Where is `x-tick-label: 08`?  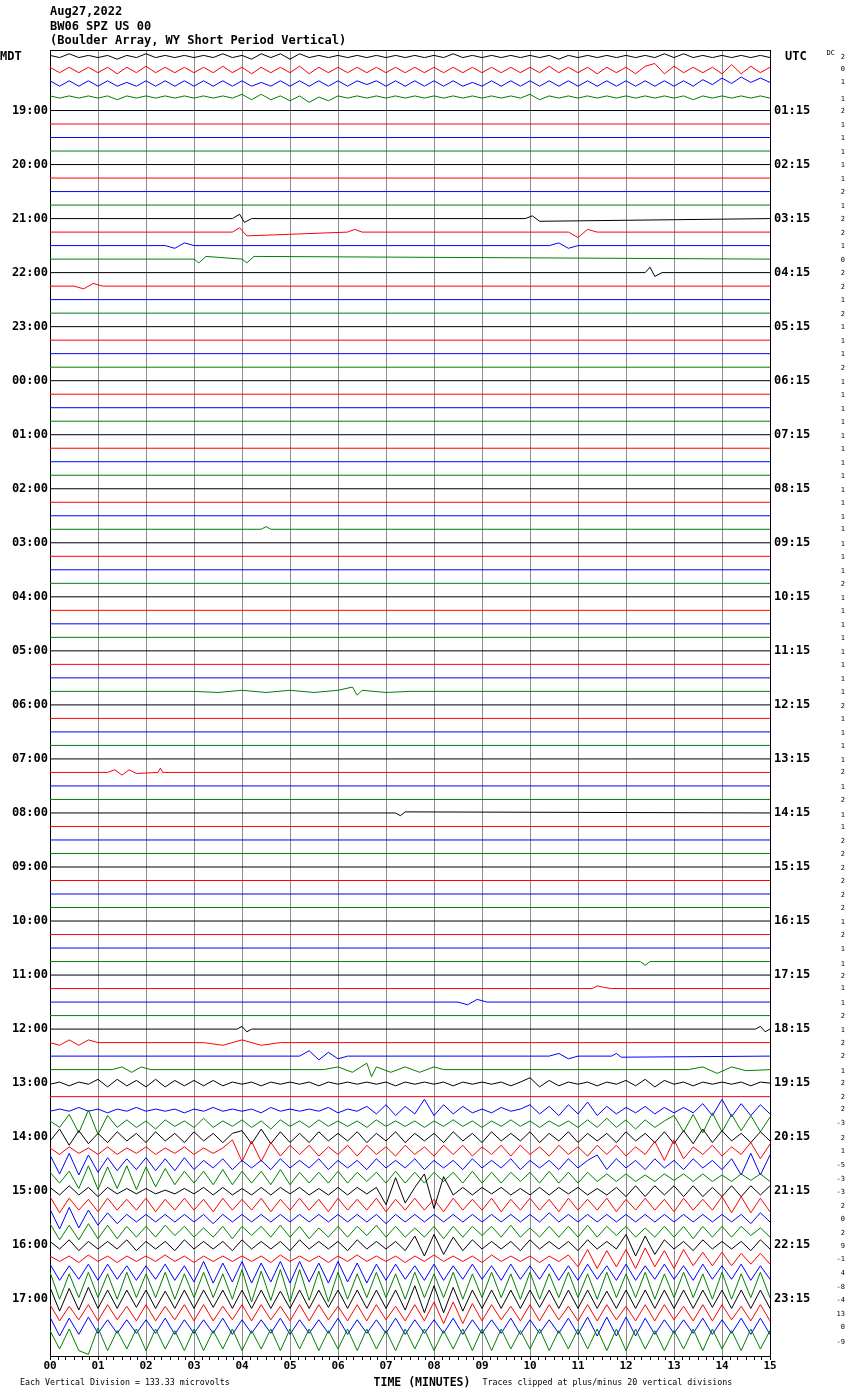
x-tick-label: 08 is located at coordinates (434, 1366).